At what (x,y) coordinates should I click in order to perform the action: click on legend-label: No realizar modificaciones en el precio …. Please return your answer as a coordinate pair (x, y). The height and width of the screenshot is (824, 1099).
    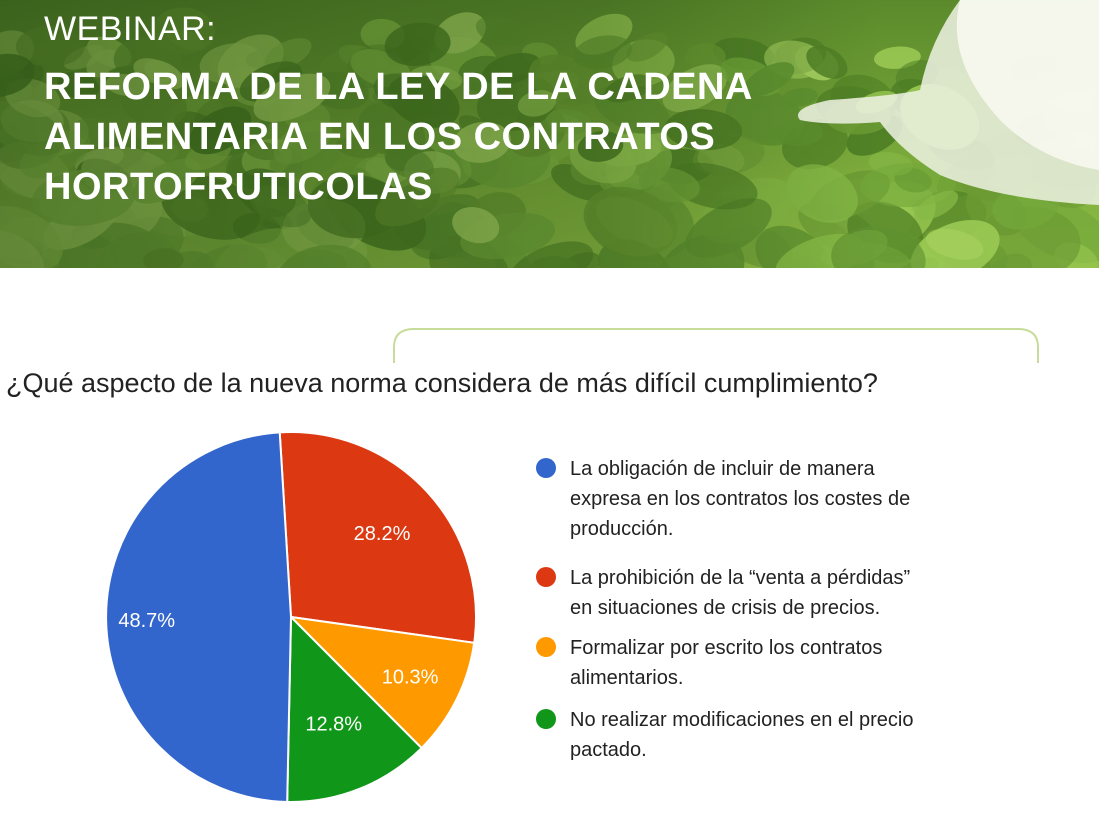
    Looking at the image, I should click on (742, 735).